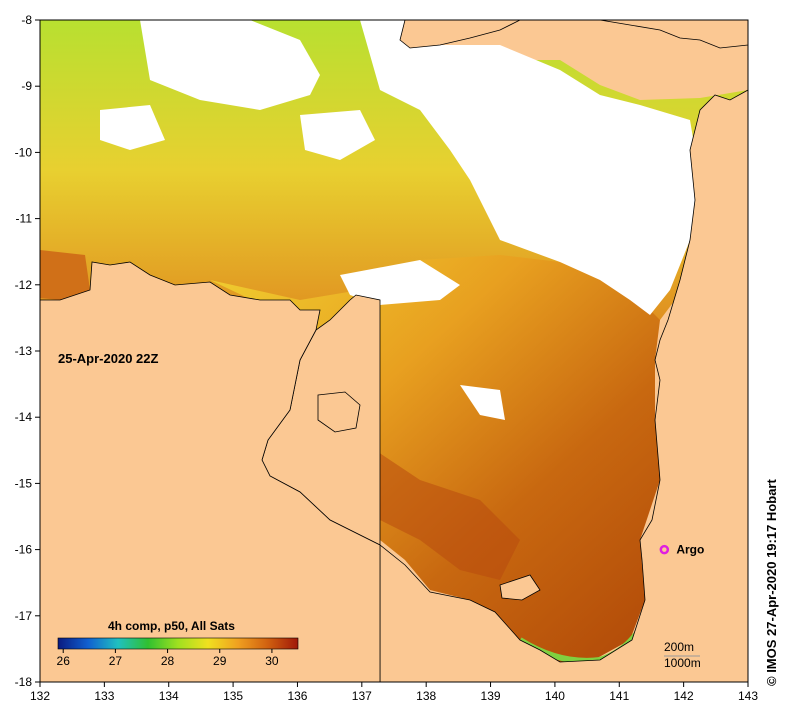  Describe the element at coordinates (26, 20) in the screenshot. I see `y-tick-label: -8` at that location.